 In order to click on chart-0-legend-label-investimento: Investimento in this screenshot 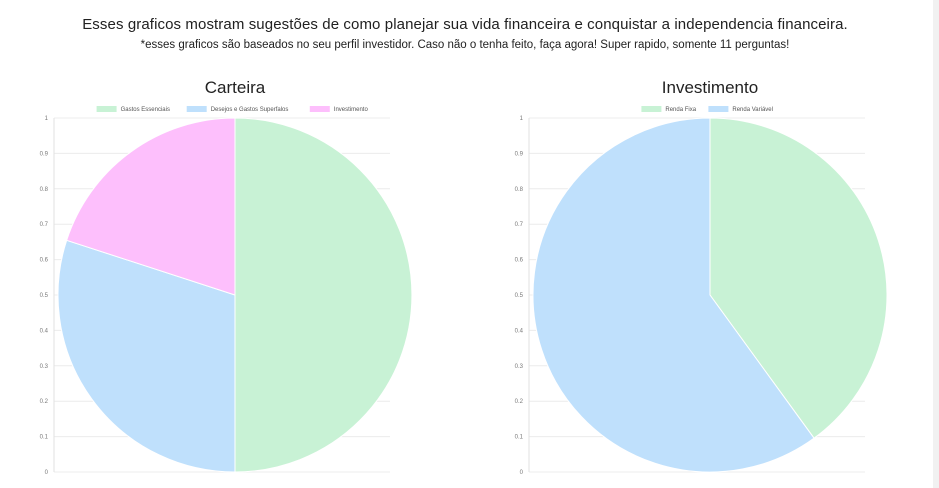, I will do `click(351, 110)`.